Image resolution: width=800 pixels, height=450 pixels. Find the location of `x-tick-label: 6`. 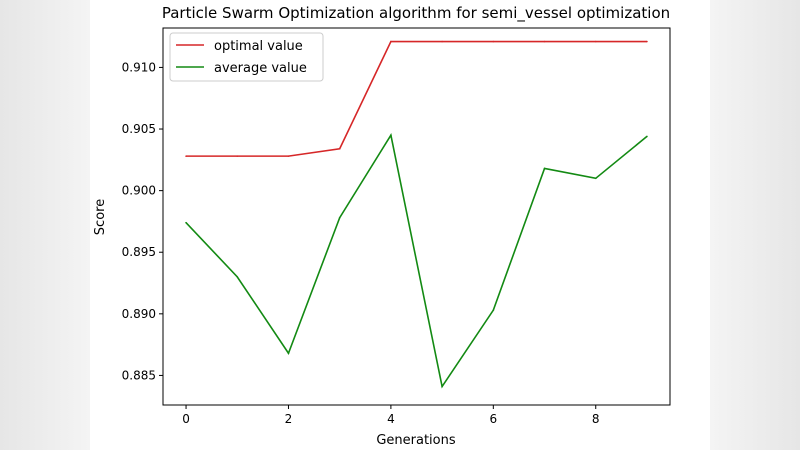

x-tick-label: 6 is located at coordinates (493, 419).